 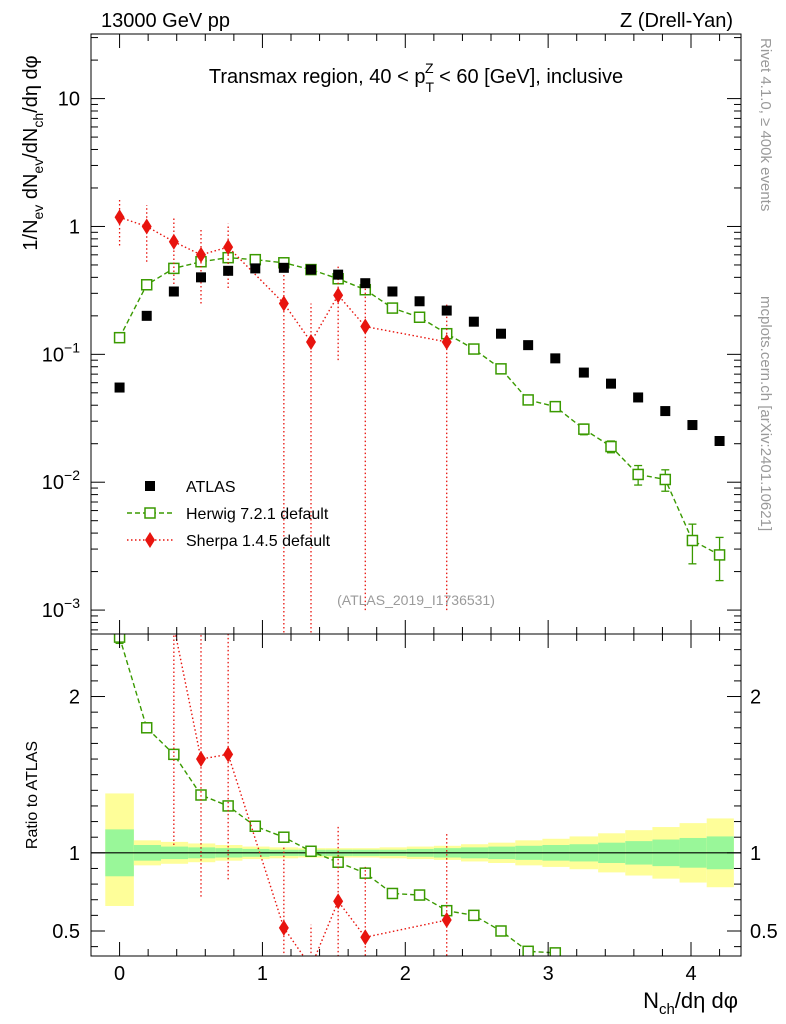 What do you see at coordinates (66, 932) in the screenshot?
I see `ratio-y-tick-label: 0.5` at bounding box center [66, 932].